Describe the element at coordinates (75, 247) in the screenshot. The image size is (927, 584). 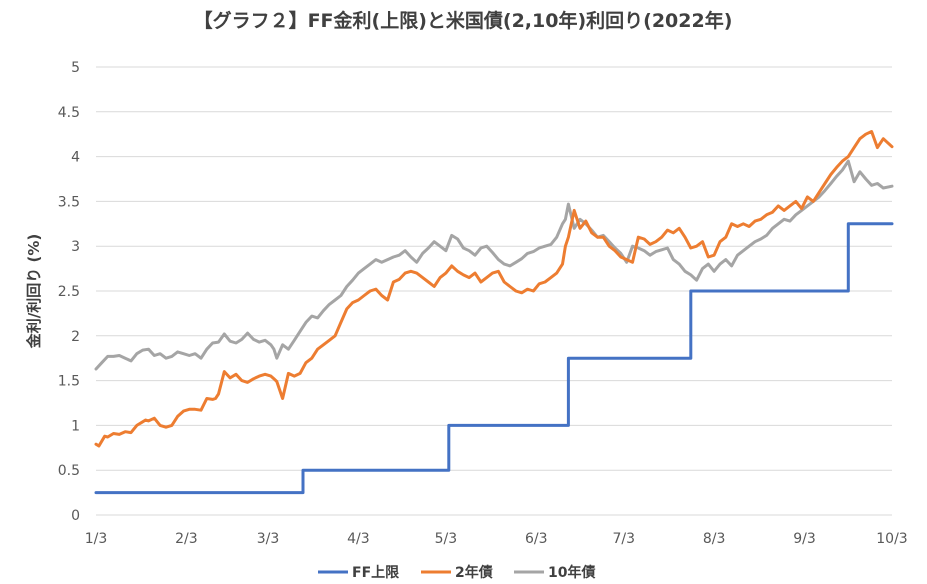
I see `y-tick-label: 3` at that location.